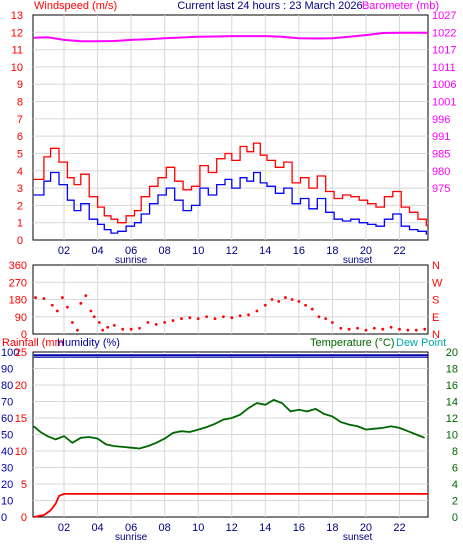  I want to click on barometer-tick-label: 1001, so click(444, 103).